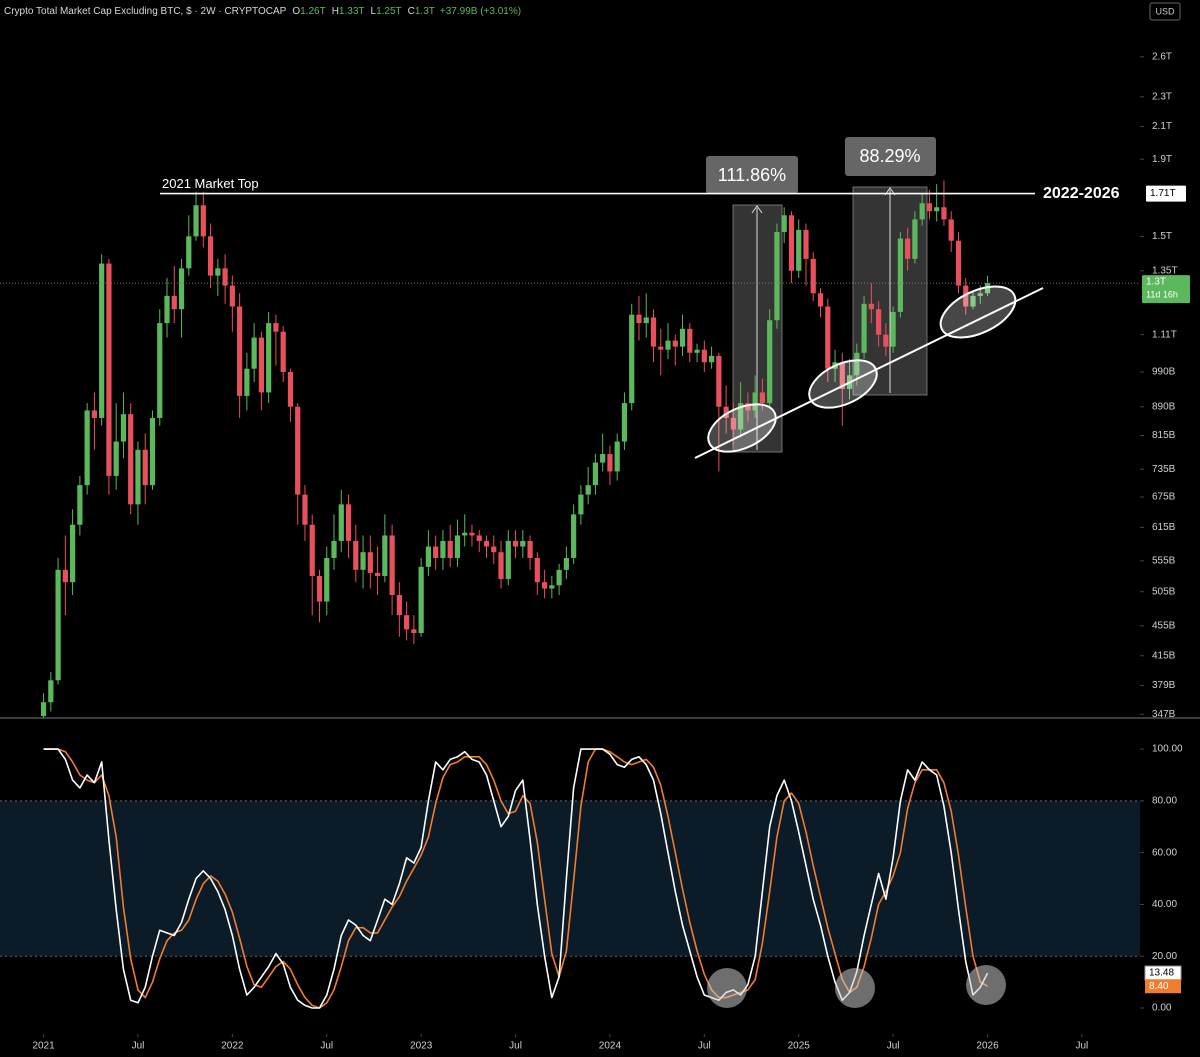 The width and height of the screenshot is (1200, 1057). Describe the element at coordinates (1164, 956) in the screenshot. I see `y-tick-label: 20.00` at that location.